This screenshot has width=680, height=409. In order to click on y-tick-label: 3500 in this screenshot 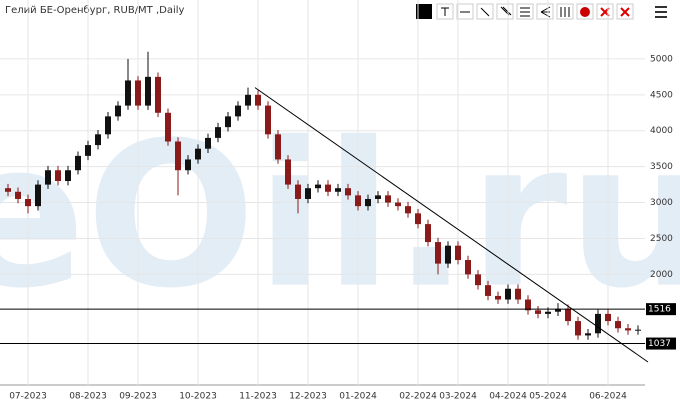, I will do `click(661, 167)`.